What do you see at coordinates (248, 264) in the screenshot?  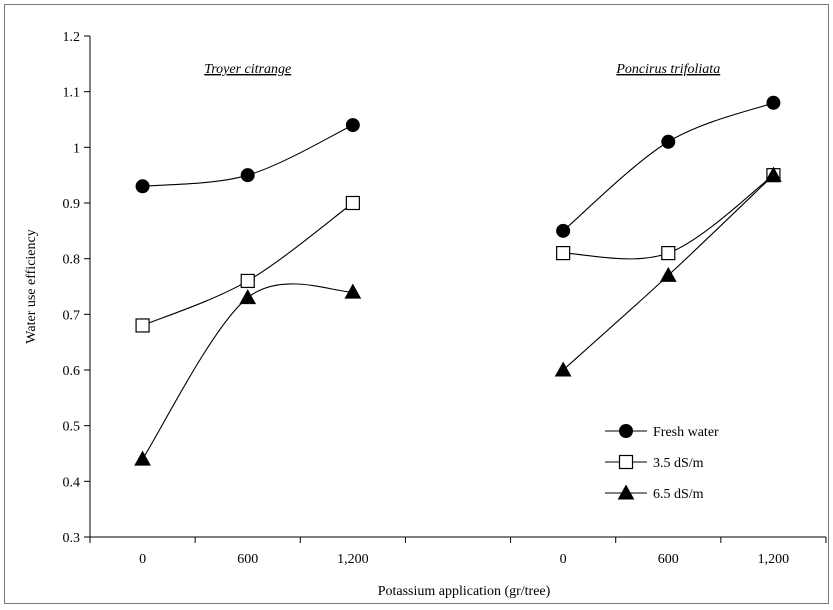 I see `series-line-3-5-ds-m` at bounding box center [248, 264].